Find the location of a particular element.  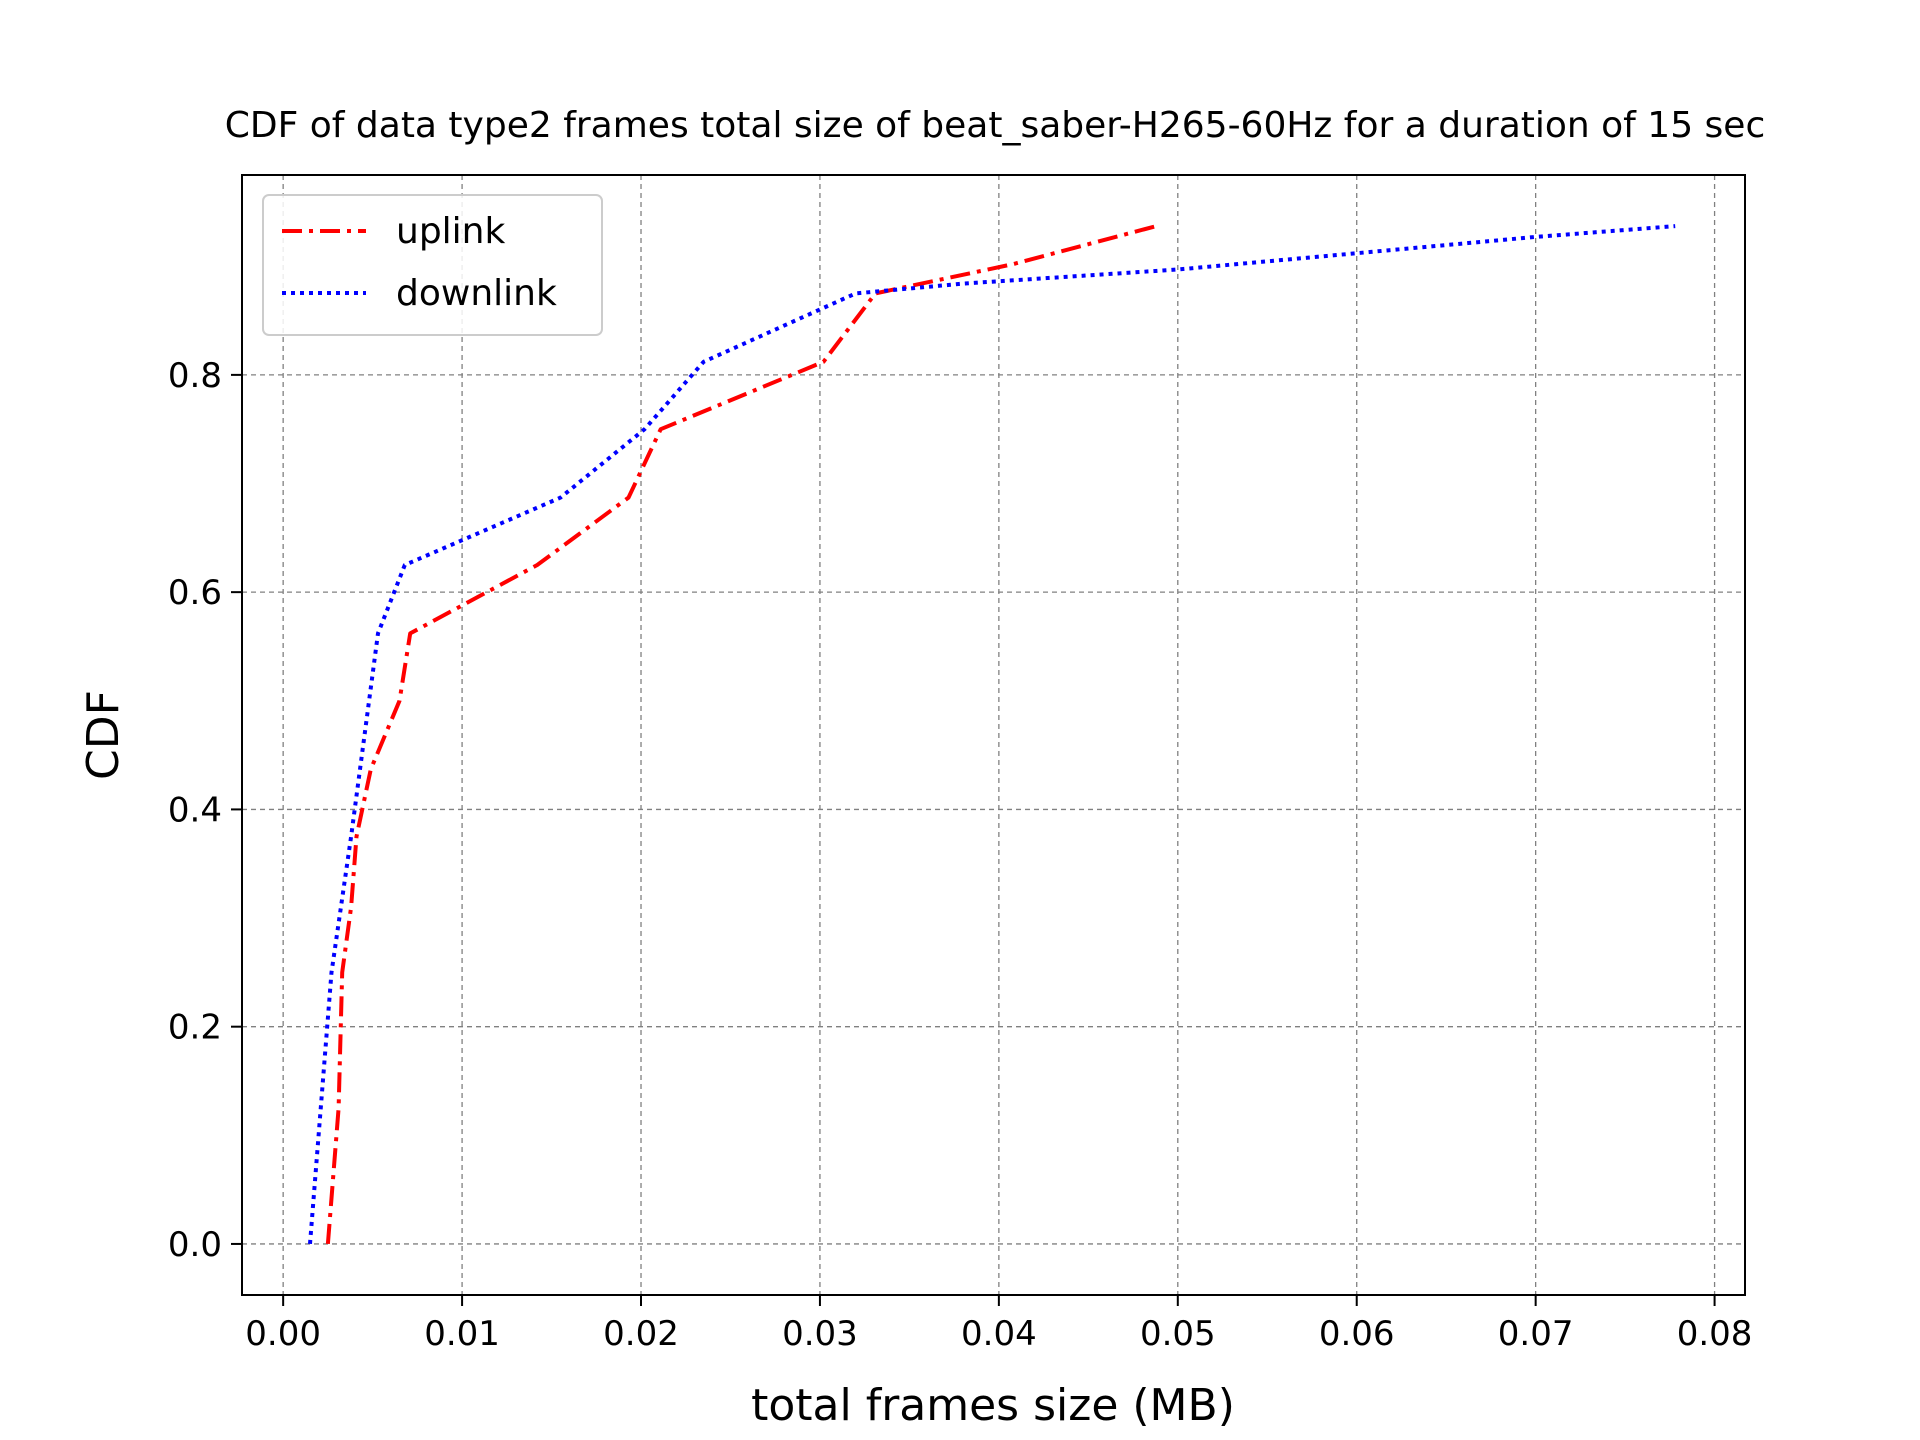

x-tick-label: 0.05 is located at coordinates (1178, 1334).